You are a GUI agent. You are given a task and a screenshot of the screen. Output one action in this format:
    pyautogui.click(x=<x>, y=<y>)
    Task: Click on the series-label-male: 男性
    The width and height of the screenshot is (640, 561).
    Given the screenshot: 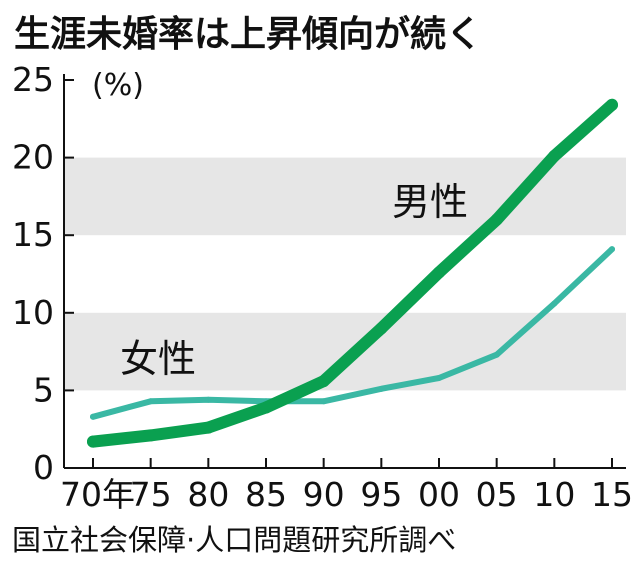 What is the action you would take?
    pyautogui.click(x=430, y=202)
    